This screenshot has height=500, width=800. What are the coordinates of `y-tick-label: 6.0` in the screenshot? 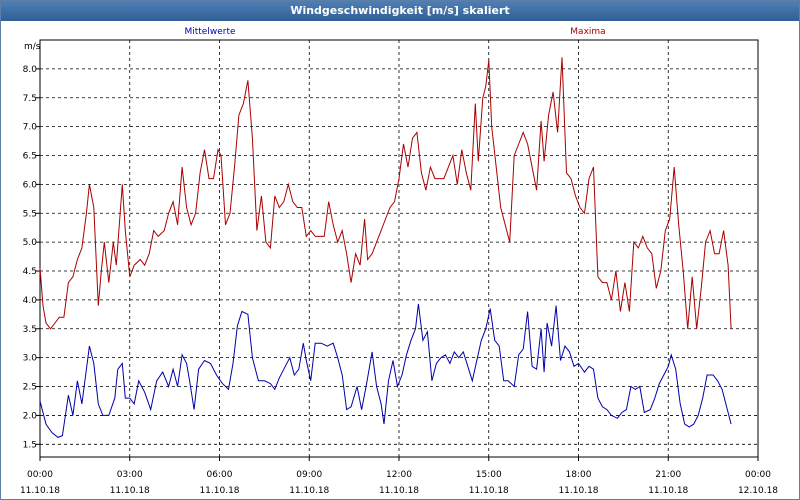 It's located at (30, 185).